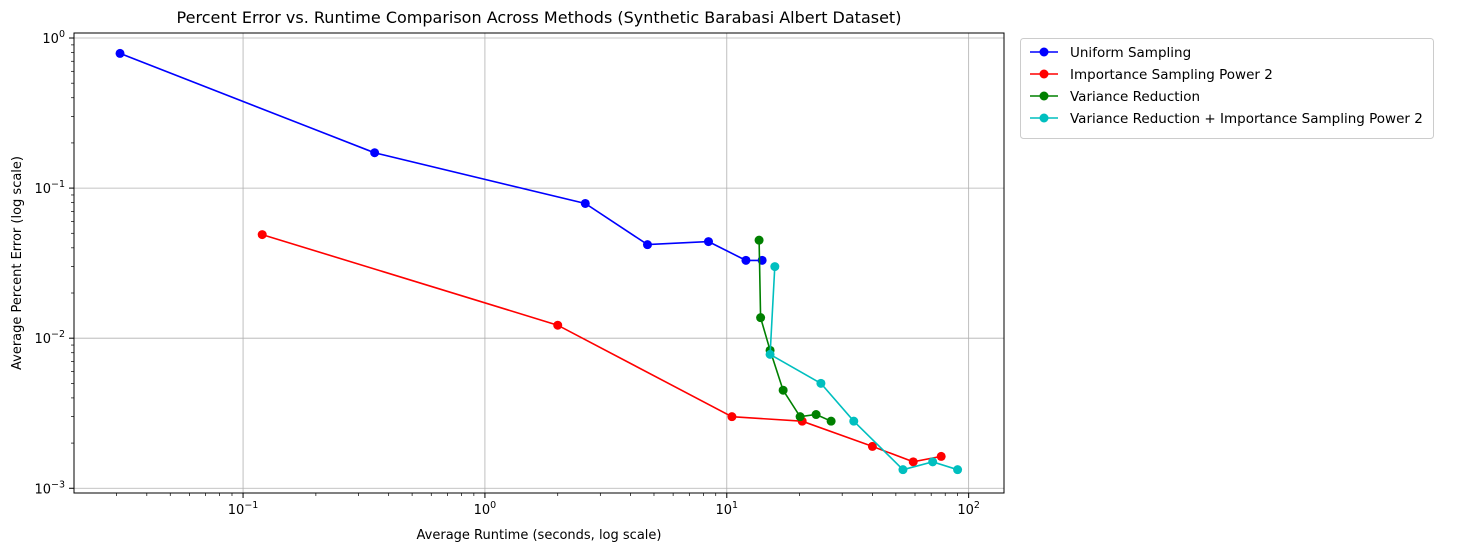 The image size is (1469, 552). What do you see at coordinates (604, 505) in the screenshot?
I see `x-axis-ticks: 10⁻¹ 10⁰ 10¹ 10²` at bounding box center [604, 505].